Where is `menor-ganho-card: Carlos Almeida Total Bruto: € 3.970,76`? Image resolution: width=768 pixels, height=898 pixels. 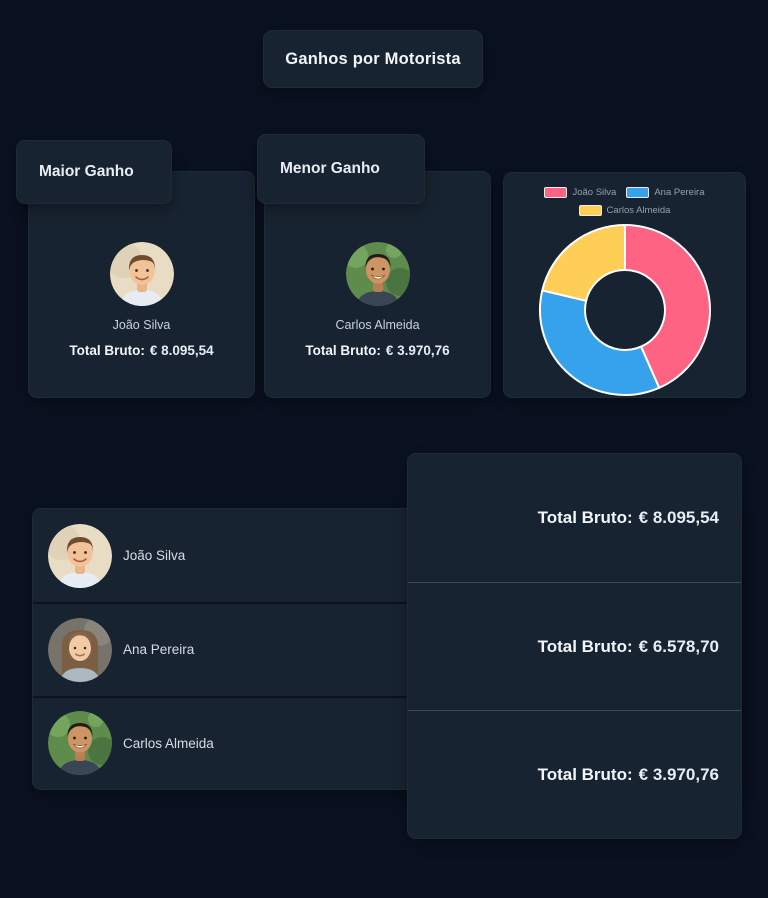 menor-ganho-card: Carlos Almeida Total Bruto: € 3.970,76 is located at coordinates (377, 284).